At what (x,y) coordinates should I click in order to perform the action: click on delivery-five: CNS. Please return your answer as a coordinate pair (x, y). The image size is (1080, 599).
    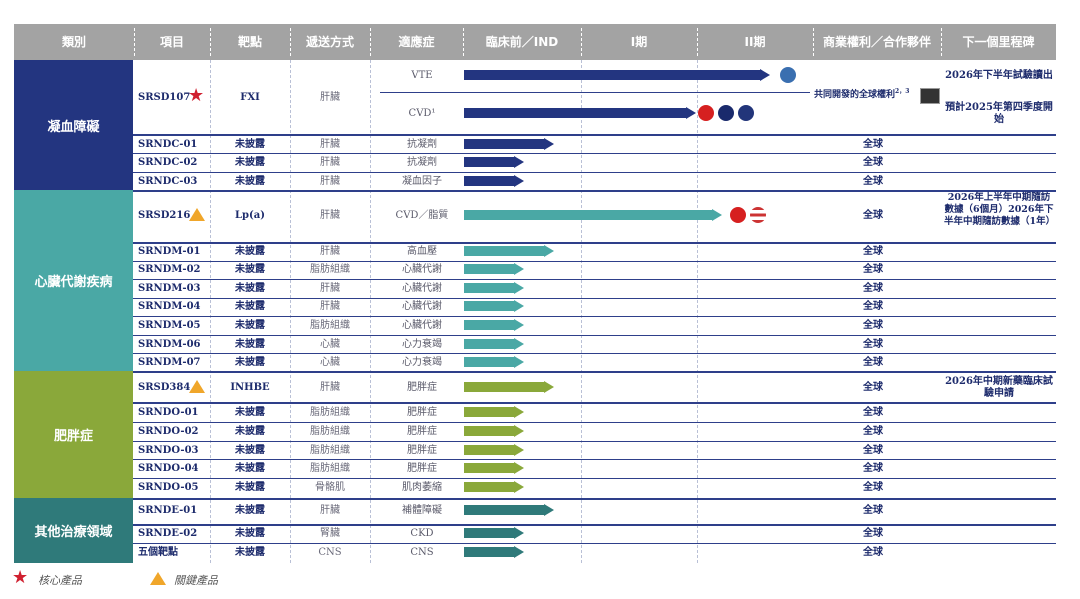
    Looking at the image, I should click on (330, 552).